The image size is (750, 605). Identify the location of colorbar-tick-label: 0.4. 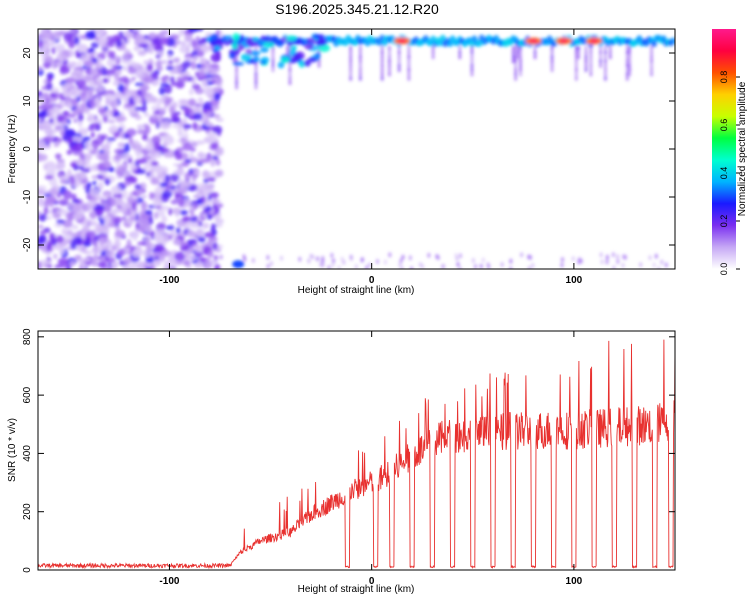
(724, 173).